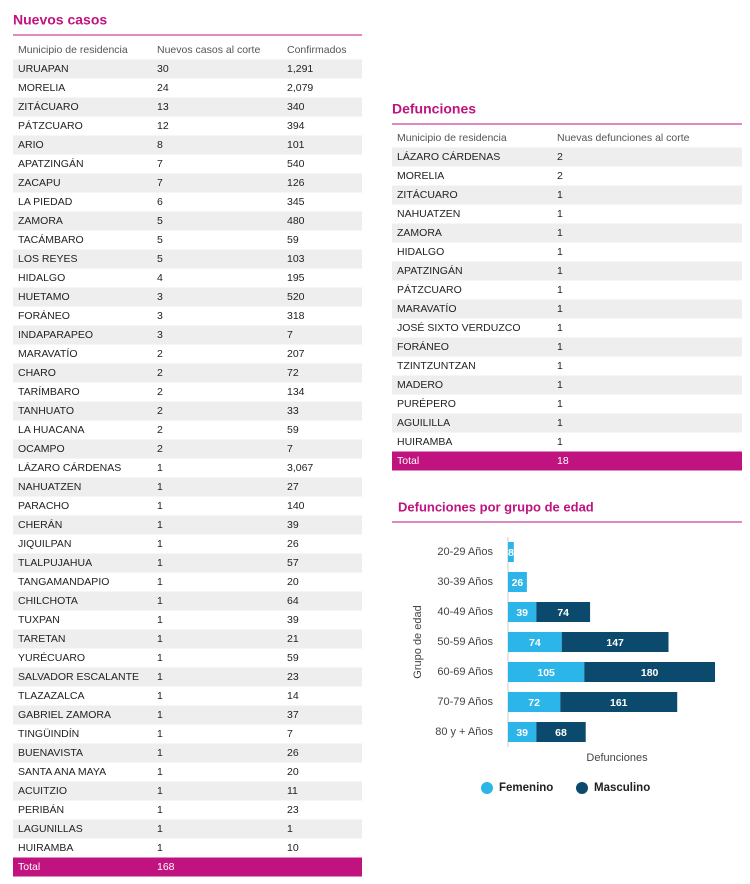 The image size is (750, 884). Describe the element at coordinates (163, 88) in the screenshot. I see `cell: 24` at that location.